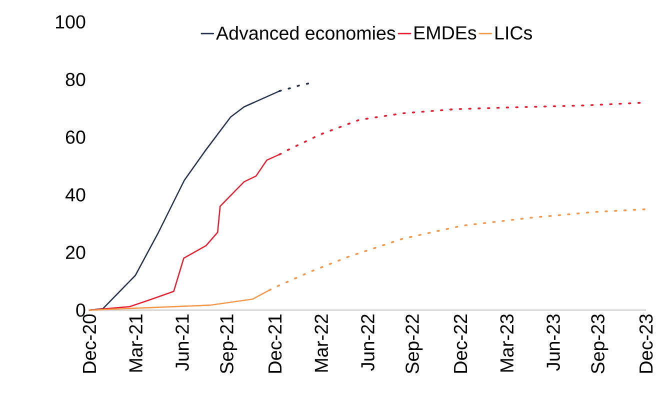 The width and height of the screenshot is (656, 410). Describe the element at coordinates (514, 33) in the screenshot. I see `legend-label: LICs` at that location.